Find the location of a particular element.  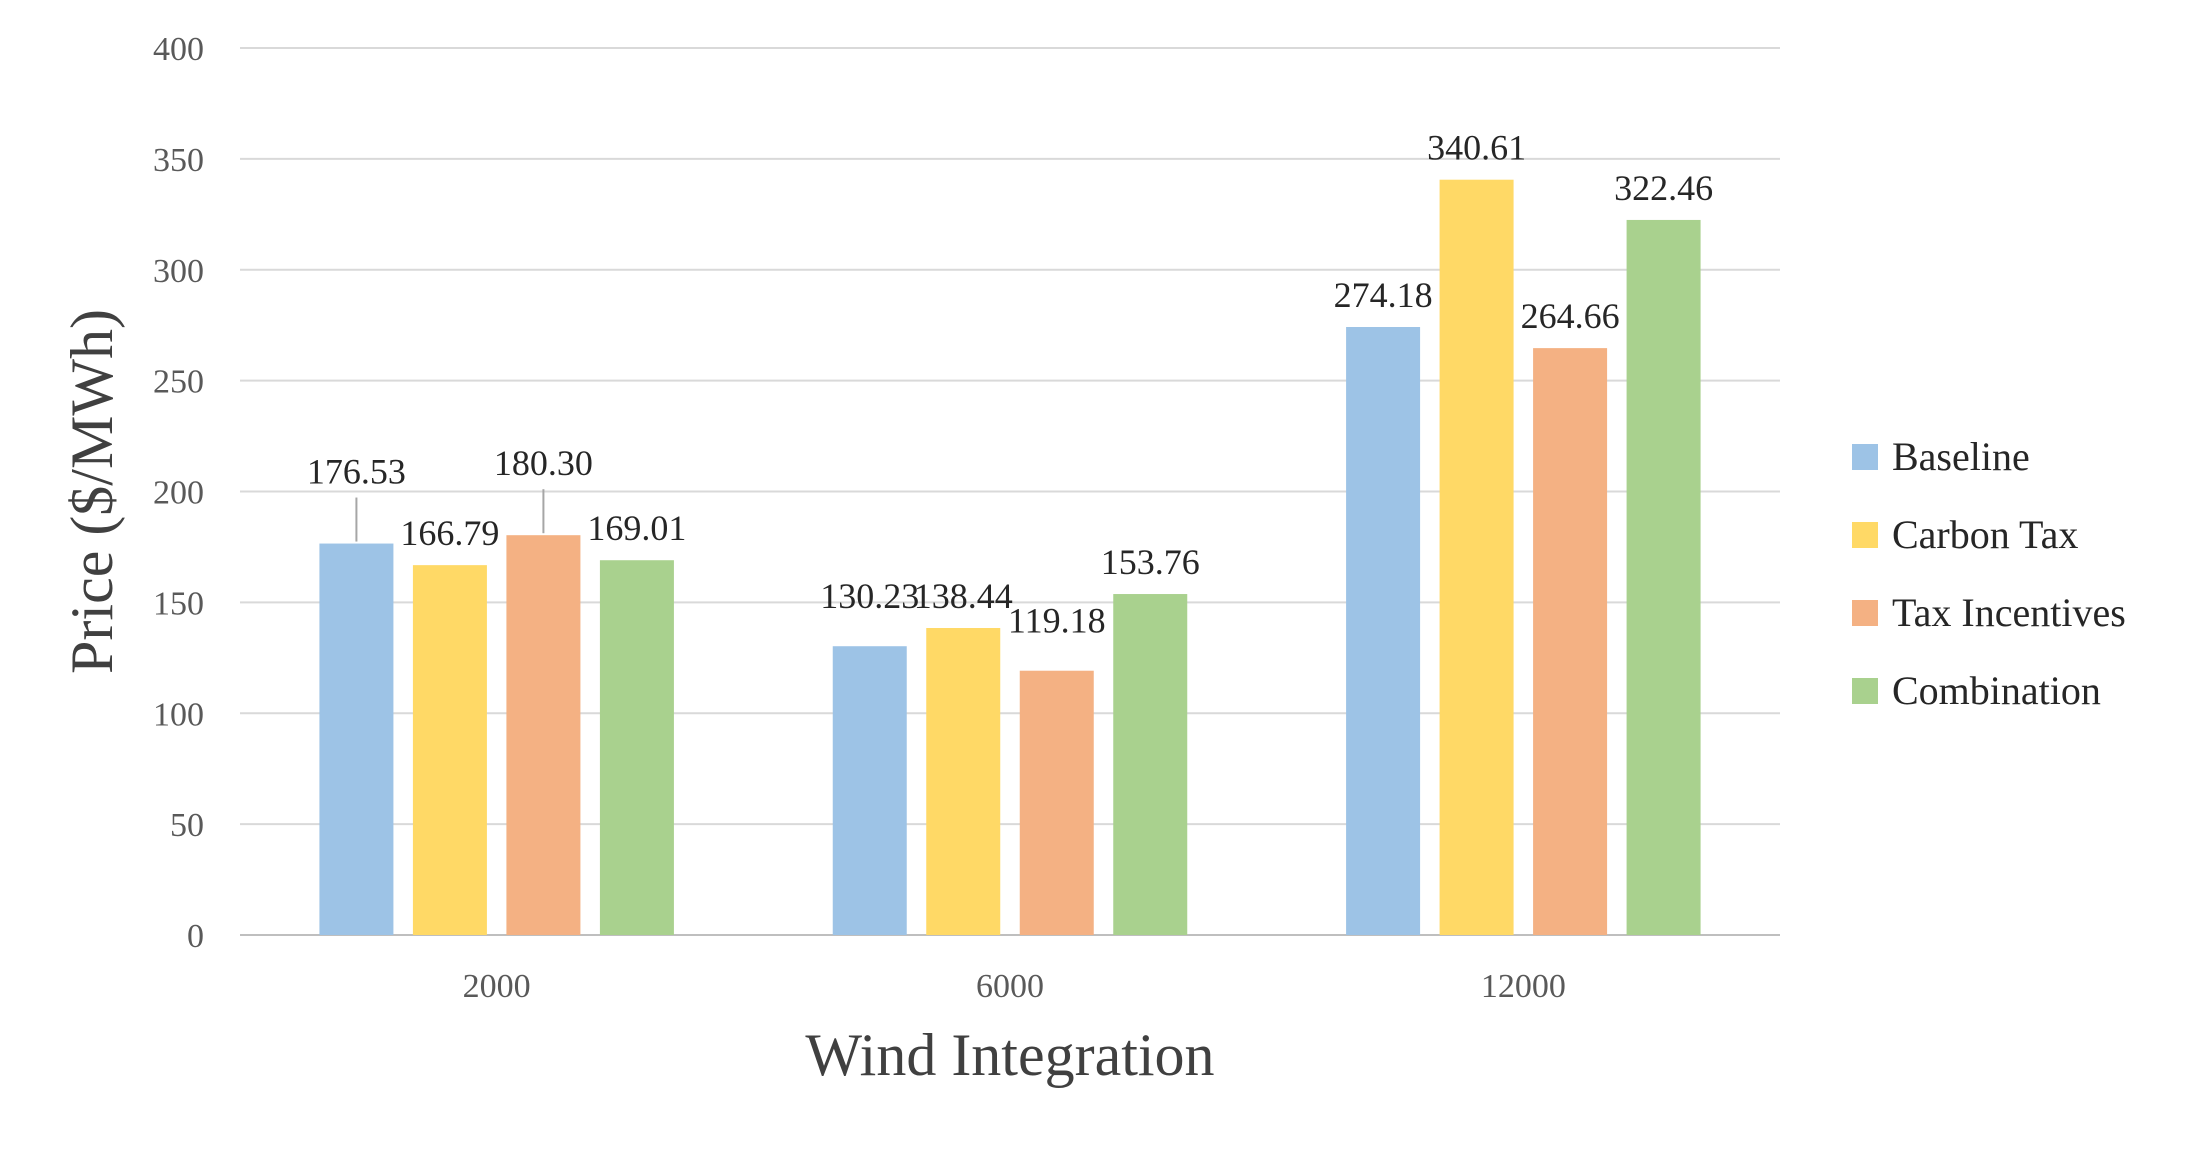

y-tick-label: 400 is located at coordinates (178, 49).